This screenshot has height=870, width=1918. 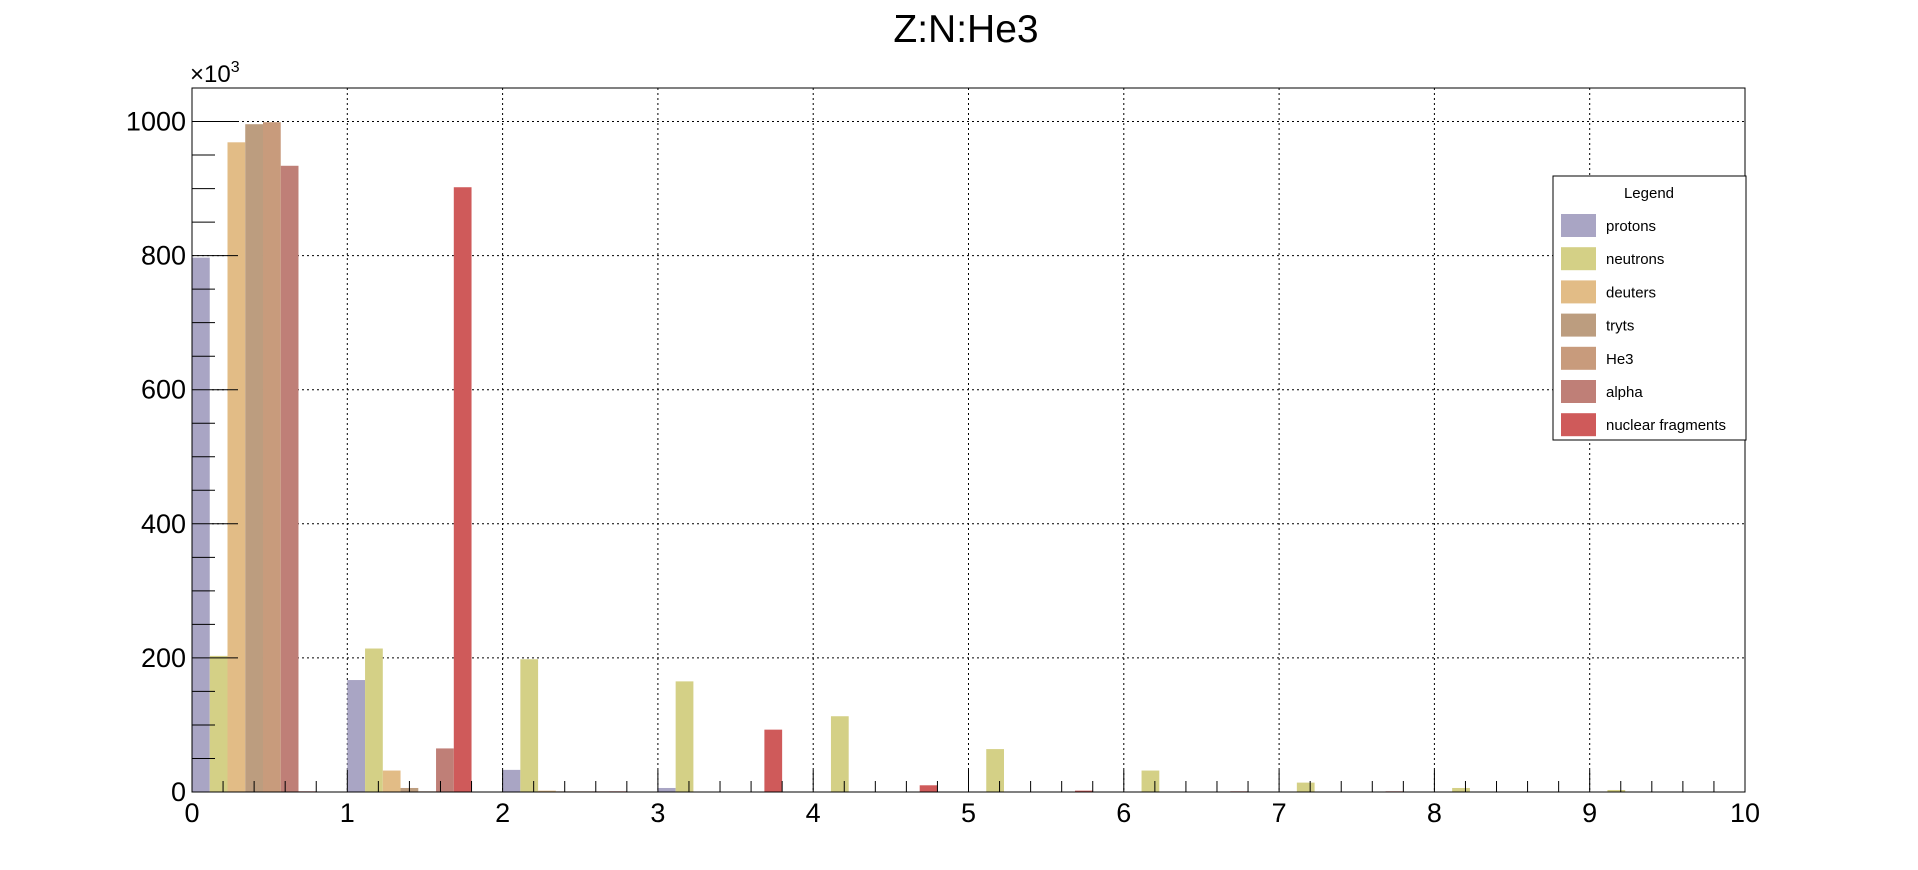 I want to click on legend-label: protons, so click(x=1631, y=226).